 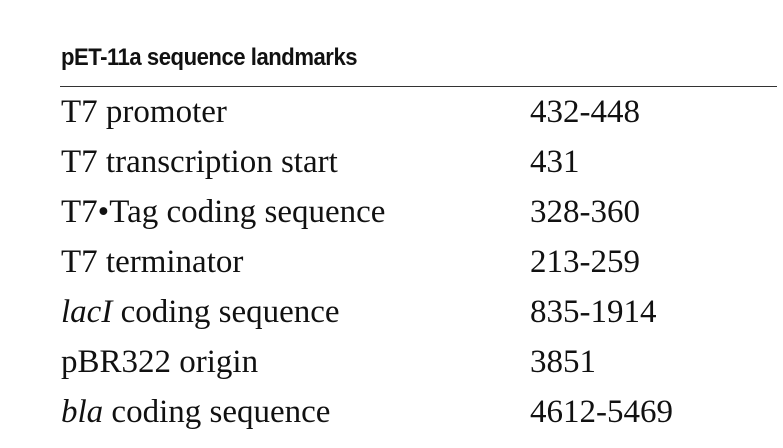 I want to click on title-rule, so click(x=418, y=86).